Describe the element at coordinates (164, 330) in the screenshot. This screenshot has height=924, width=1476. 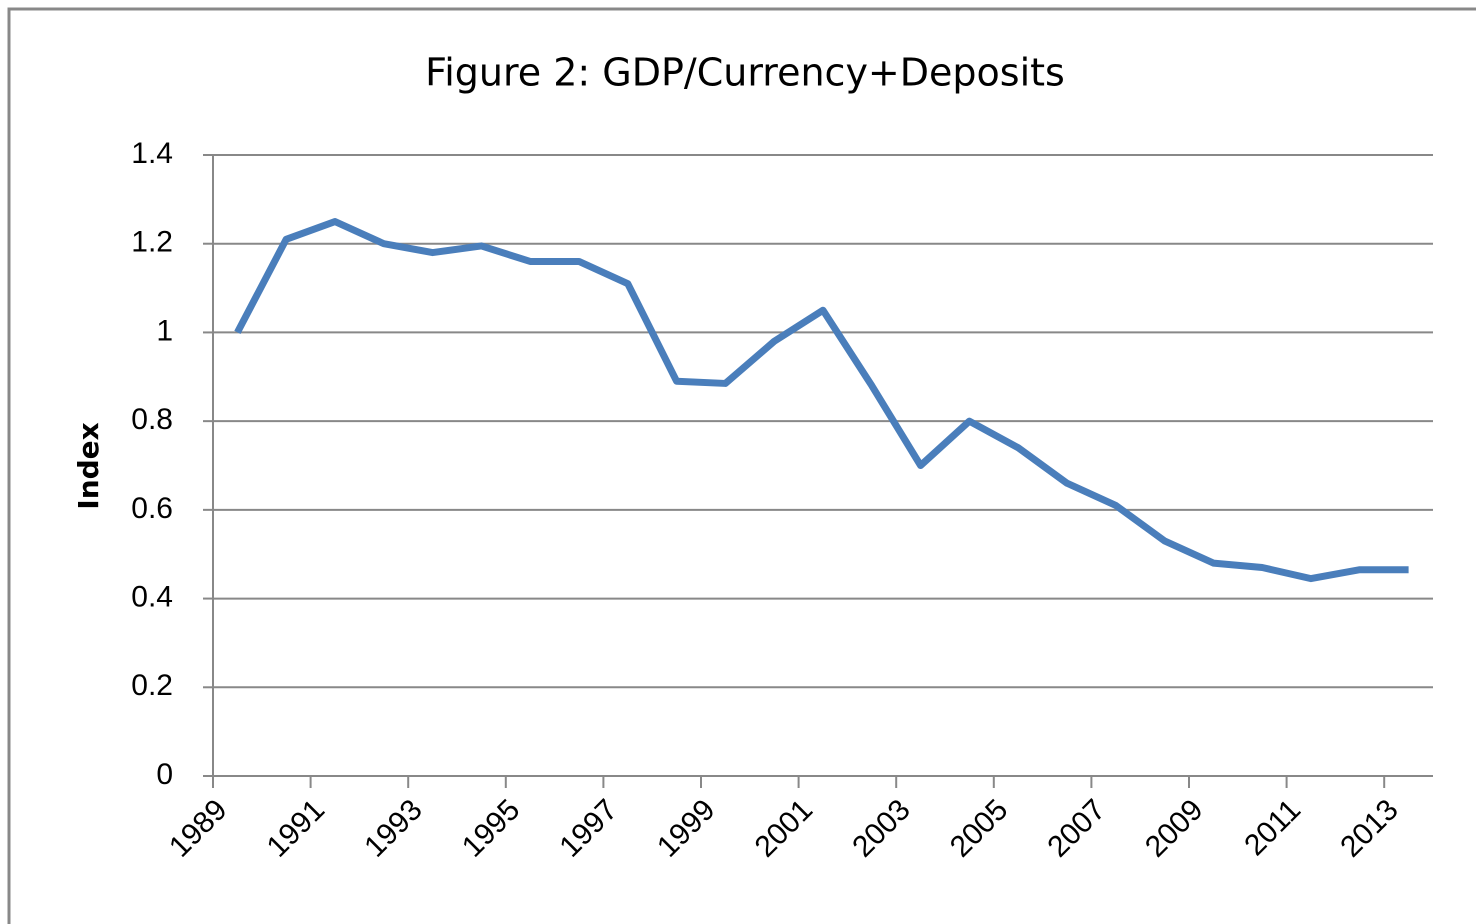
I see `y-tick-label: 1` at that location.